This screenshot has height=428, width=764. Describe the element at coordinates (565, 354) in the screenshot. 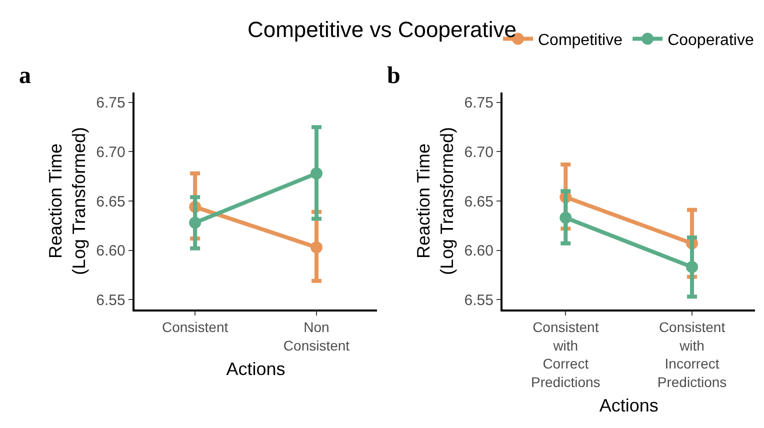

I see `x-tick-label: Consistent with Correct Predictions` at that location.